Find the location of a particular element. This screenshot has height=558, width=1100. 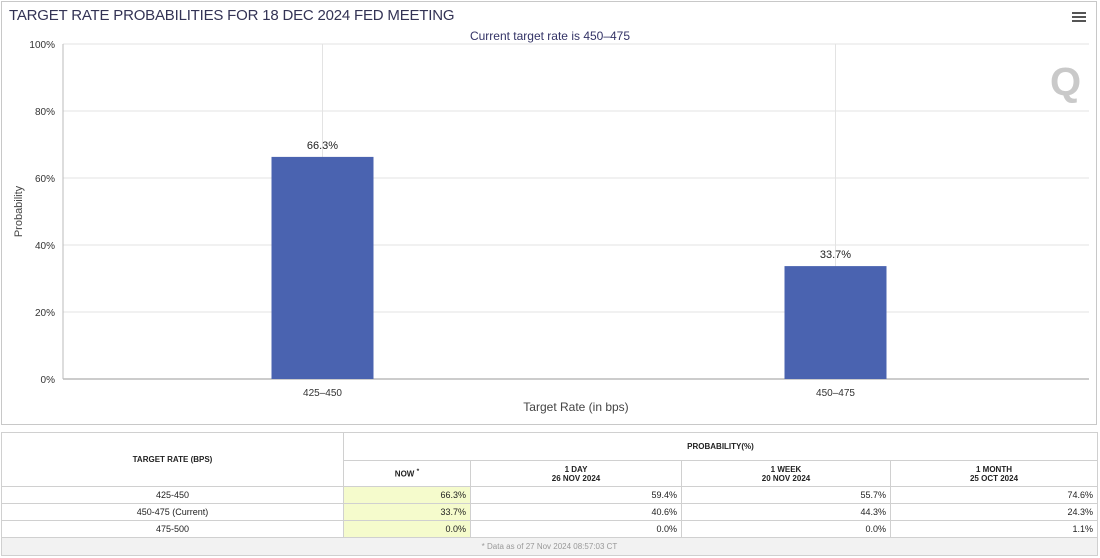

y-tick-label: 40% is located at coordinates (45, 246).